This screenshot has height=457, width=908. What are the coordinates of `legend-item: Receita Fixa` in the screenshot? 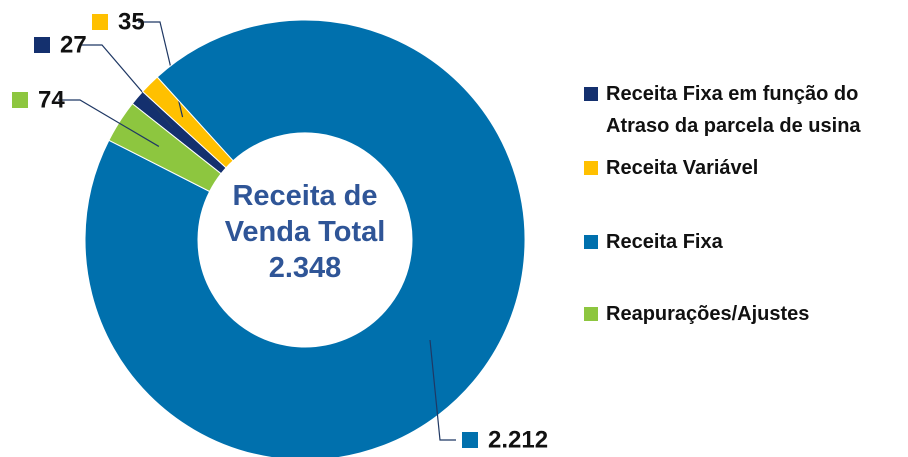 It's located at (742, 242).